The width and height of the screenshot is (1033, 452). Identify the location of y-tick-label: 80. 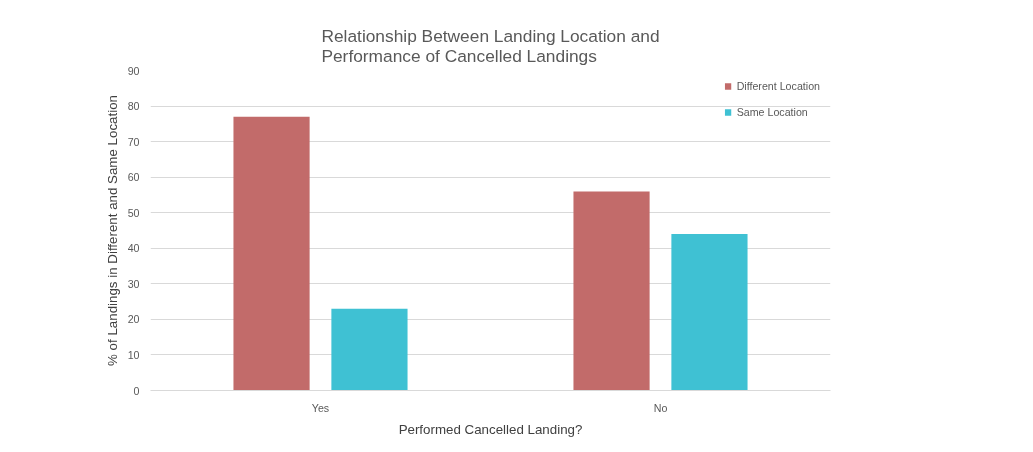
(133, 106).